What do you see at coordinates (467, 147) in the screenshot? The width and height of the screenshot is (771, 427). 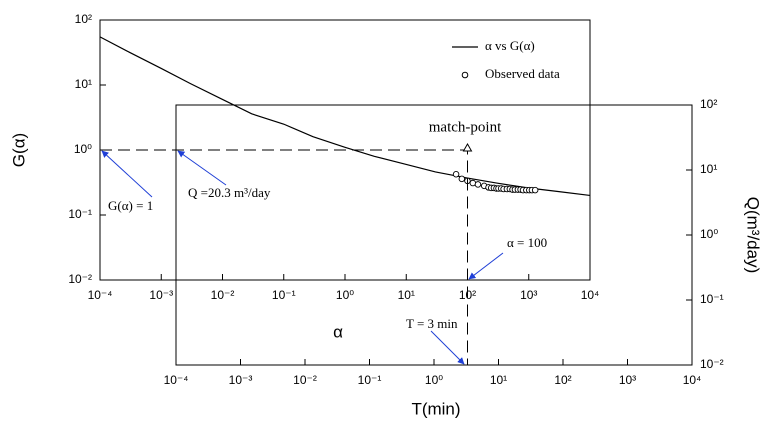 I see `match-point` at bounding box center [467, 147].